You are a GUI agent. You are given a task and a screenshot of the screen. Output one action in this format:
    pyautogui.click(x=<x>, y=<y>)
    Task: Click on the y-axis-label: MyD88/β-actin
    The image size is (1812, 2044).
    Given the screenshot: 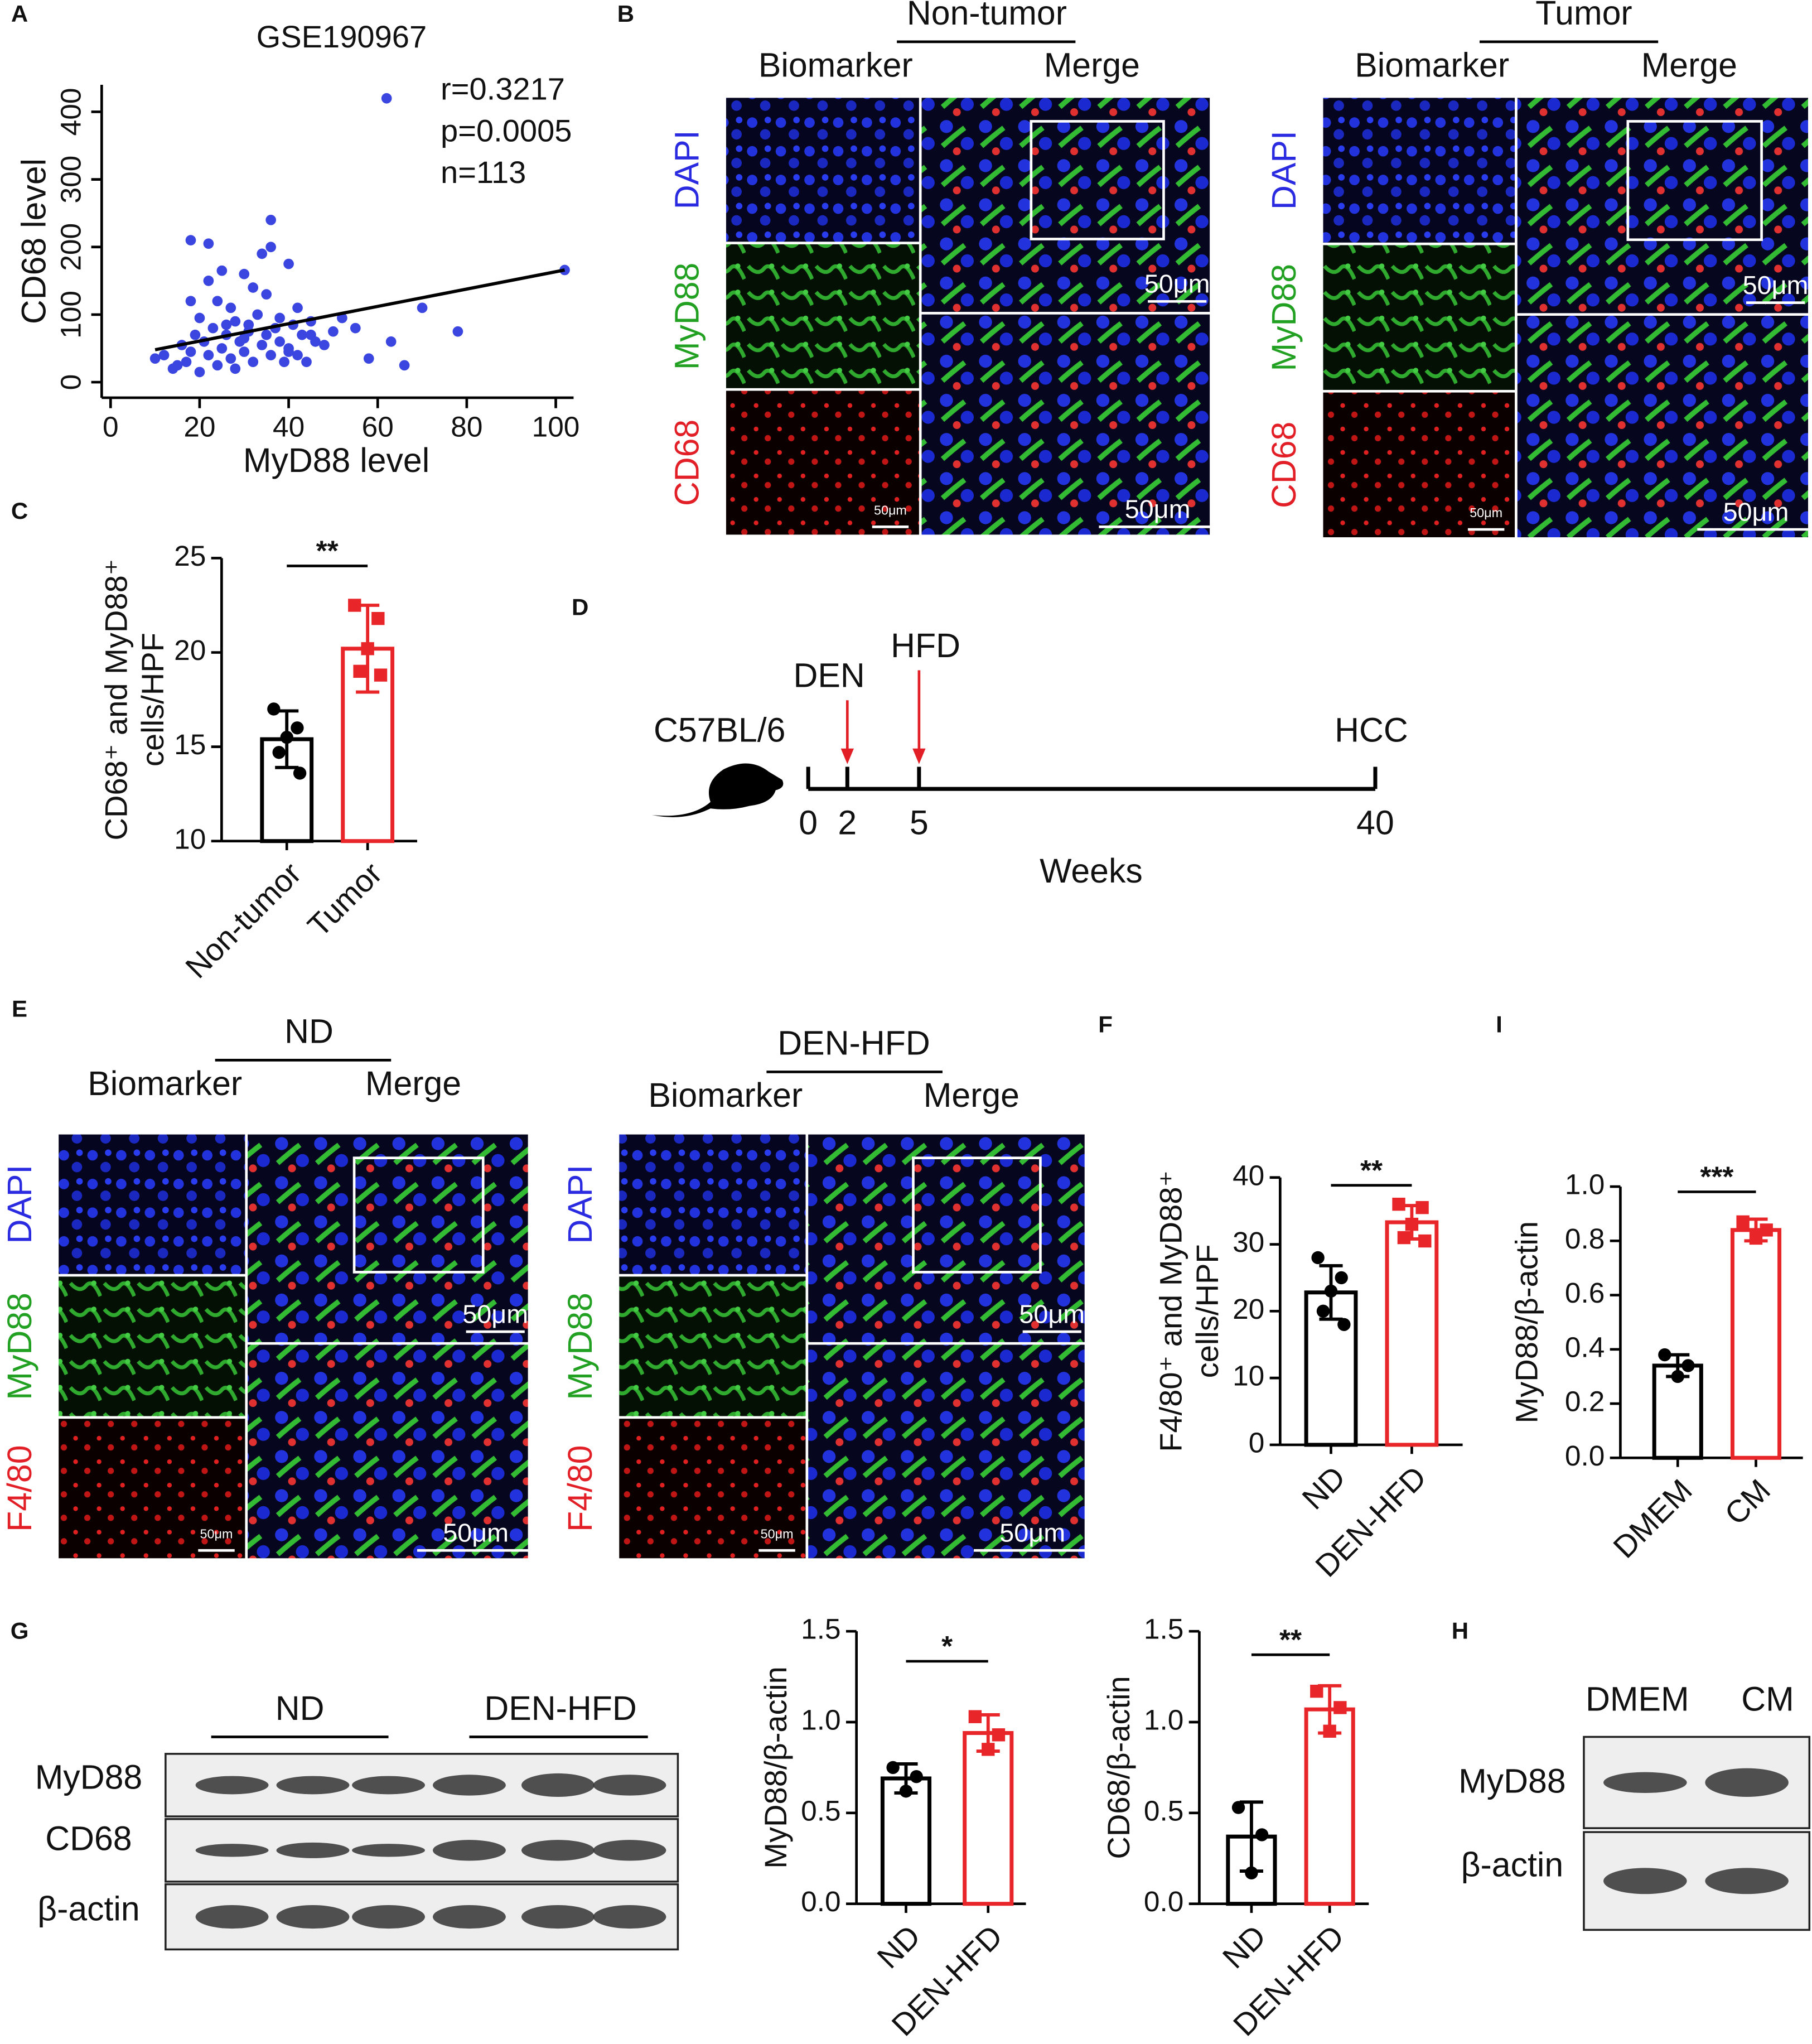 What is the action you would take?
    pyautogui.click(x=1526, y=1322)
    